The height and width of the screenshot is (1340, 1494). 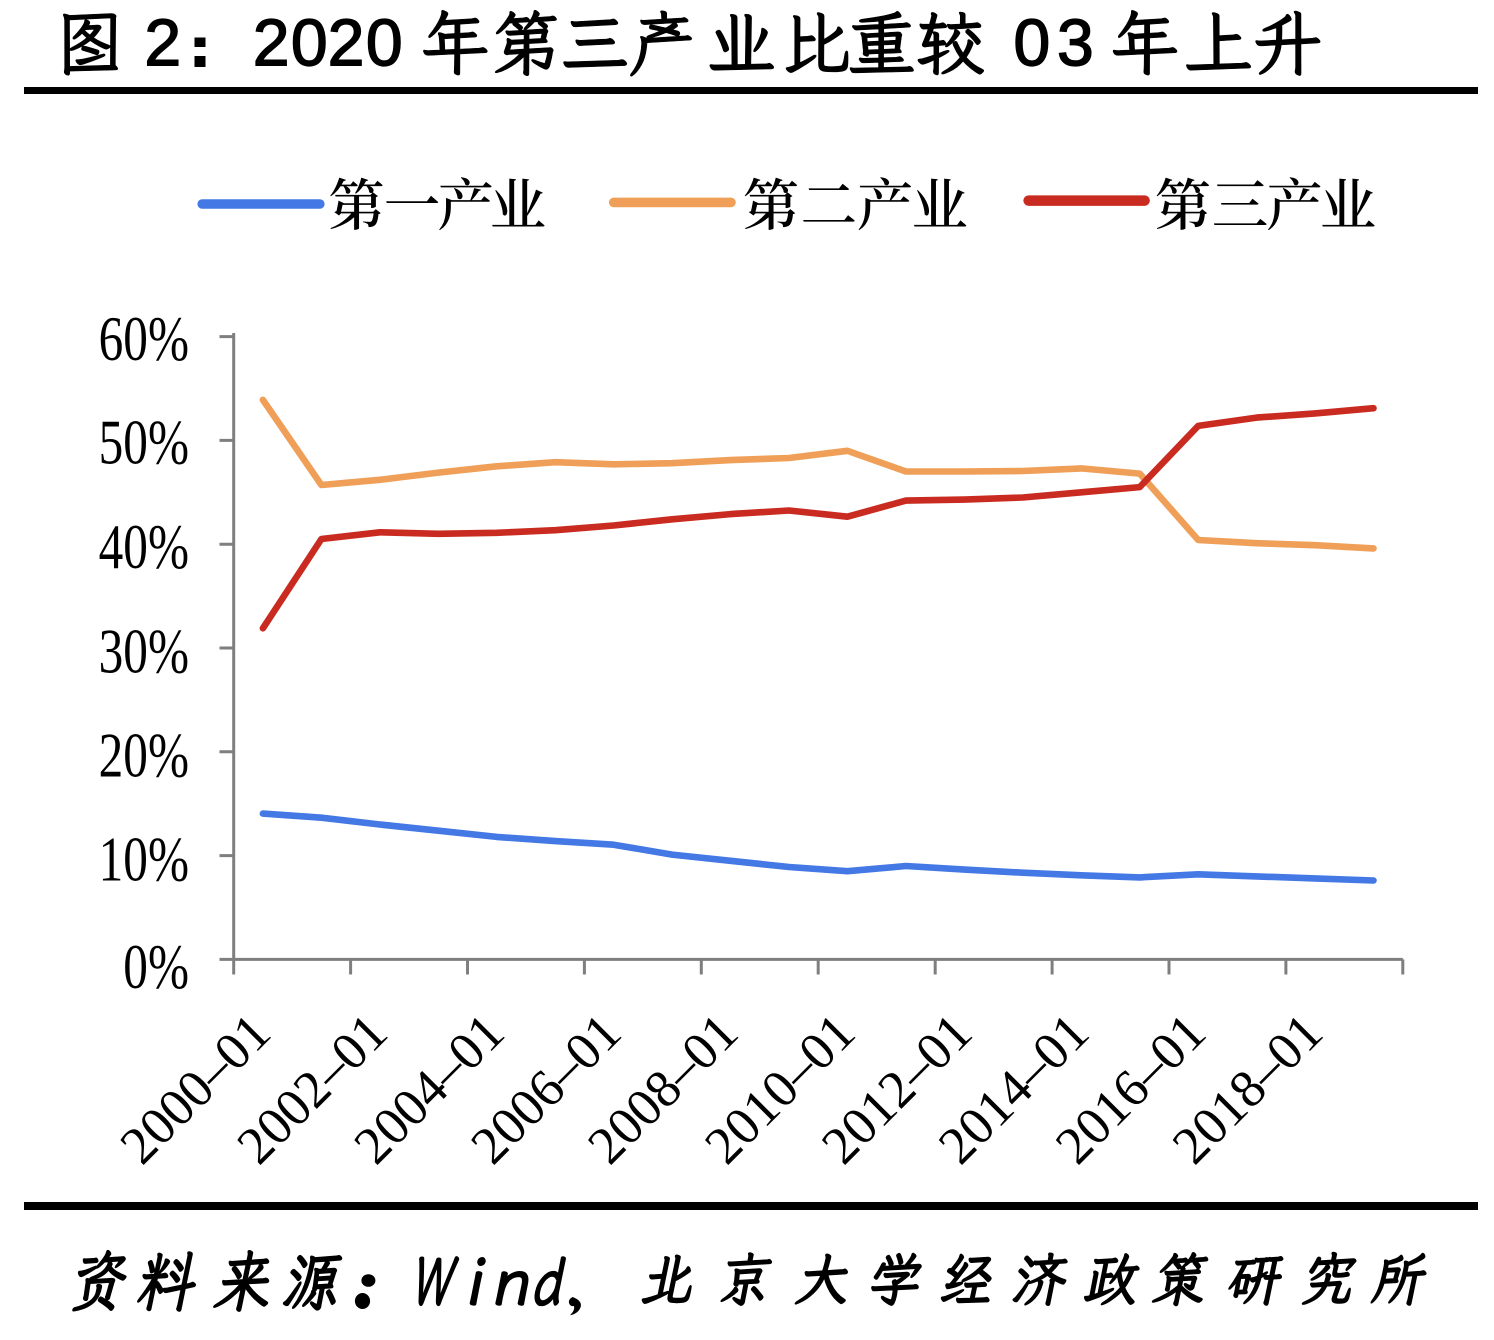 What do you see at coordinates (144, 547) in the screenshot?
I see `svg-text: 40%` at bounding box center [144, 547].